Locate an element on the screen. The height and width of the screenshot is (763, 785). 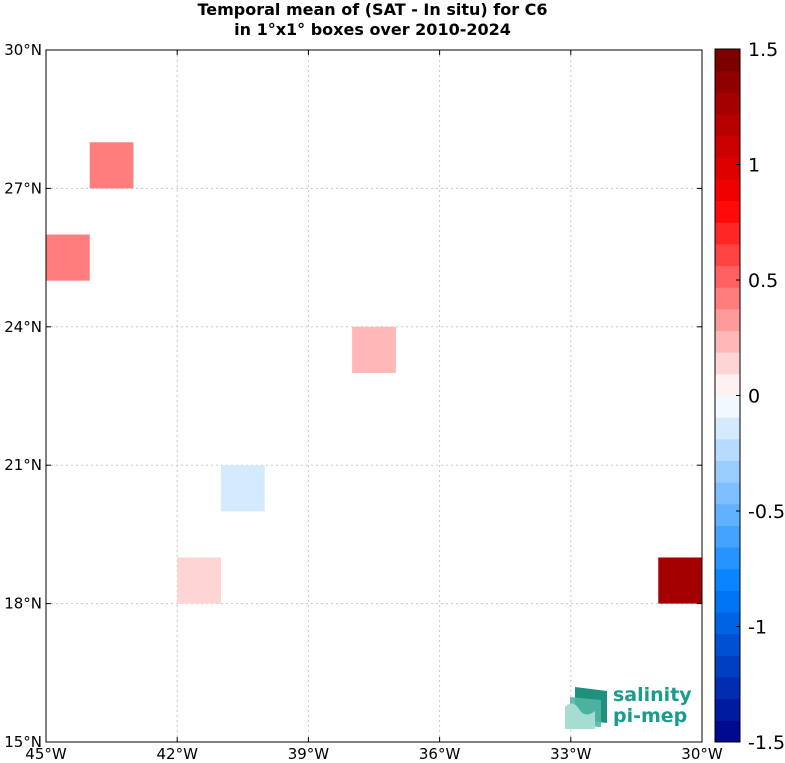
chart-title-line1: Temporal mean of (SAT - In situ) for C6 is located at coordinates (372, 9).